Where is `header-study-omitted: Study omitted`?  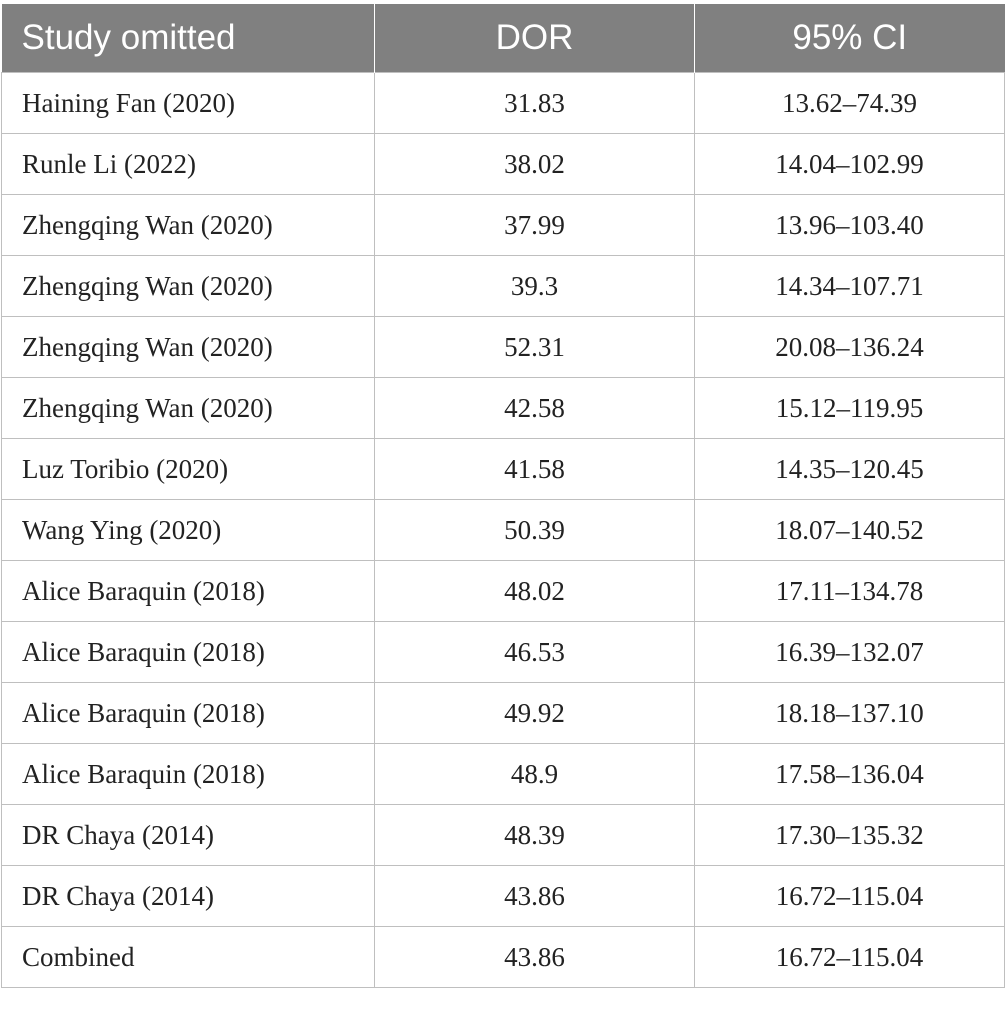
header-study-omitted: Study omitted is located at coordinates (188, 38).